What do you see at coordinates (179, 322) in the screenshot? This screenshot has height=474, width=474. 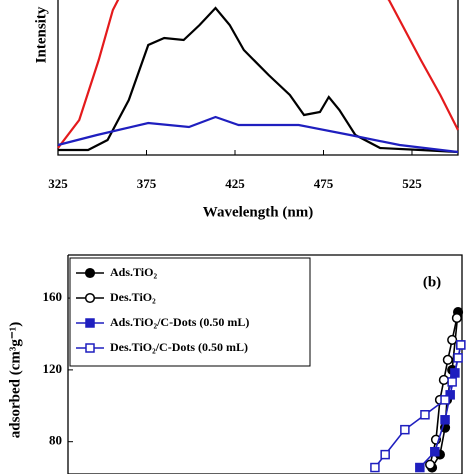 I see `legend-label: Ads.TiO₂/C-Dots (0.50 mL)` at bounding box center [179, 322].